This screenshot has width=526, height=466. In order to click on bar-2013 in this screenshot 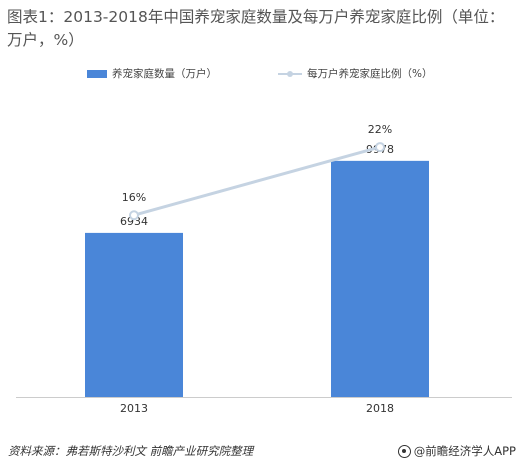, I will do `click(134, 314)`.